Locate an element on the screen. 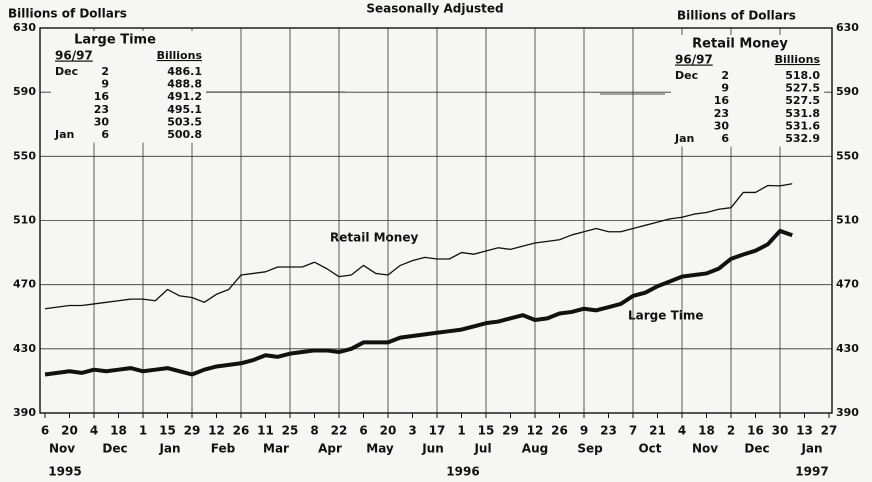  table-cell: 531.8 is located at coordinates (802, 113).